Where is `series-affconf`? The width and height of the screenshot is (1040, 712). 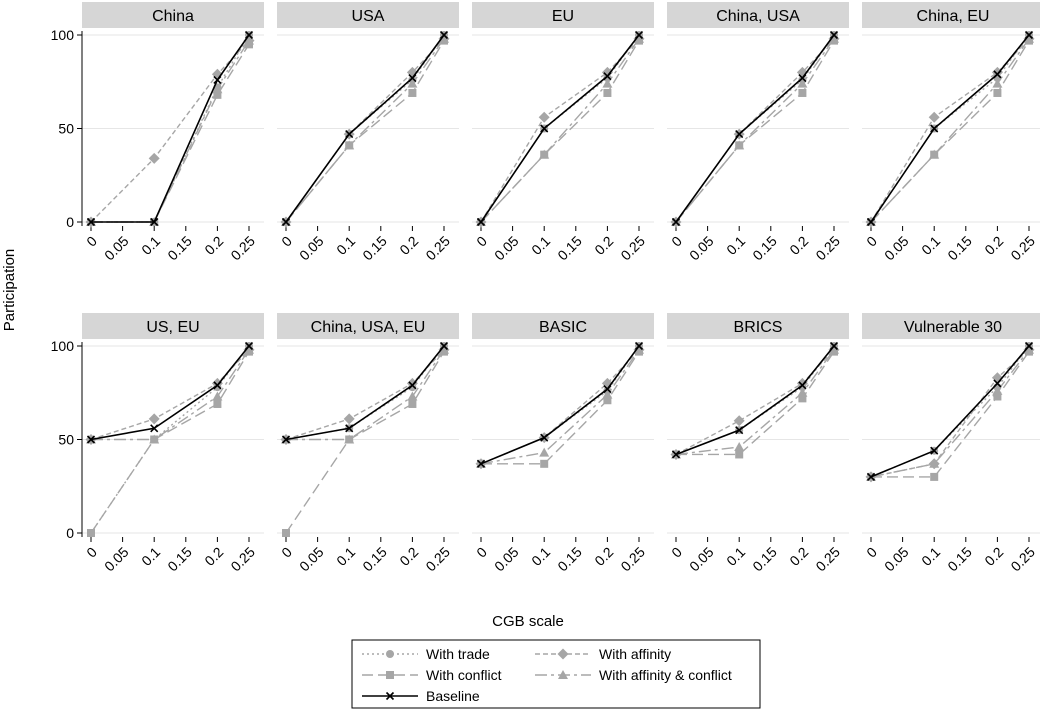
series-affconf is located at coordinates (170, 394).